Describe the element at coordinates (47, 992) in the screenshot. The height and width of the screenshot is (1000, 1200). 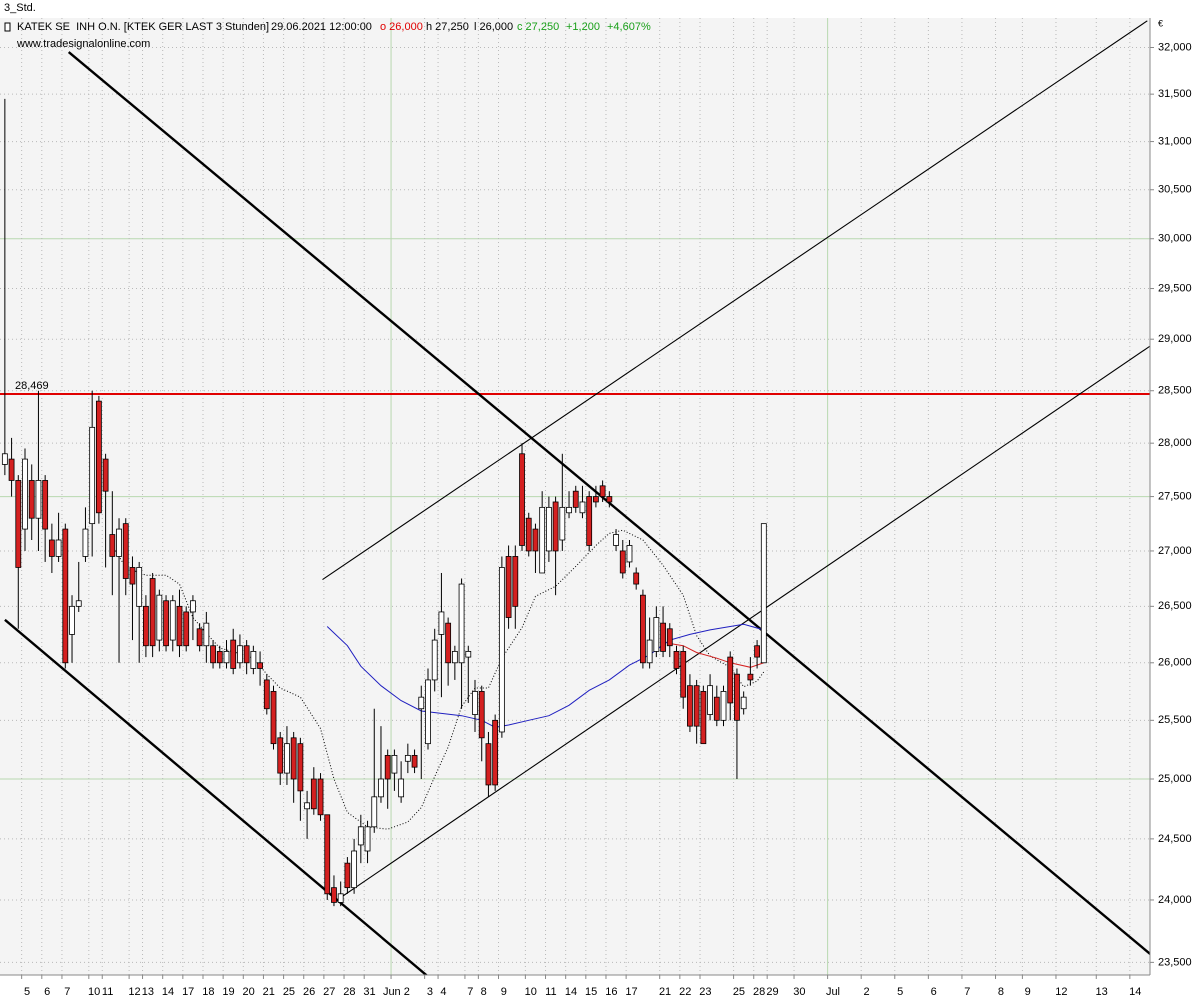
I see `x-tick-label: 6` at that location.